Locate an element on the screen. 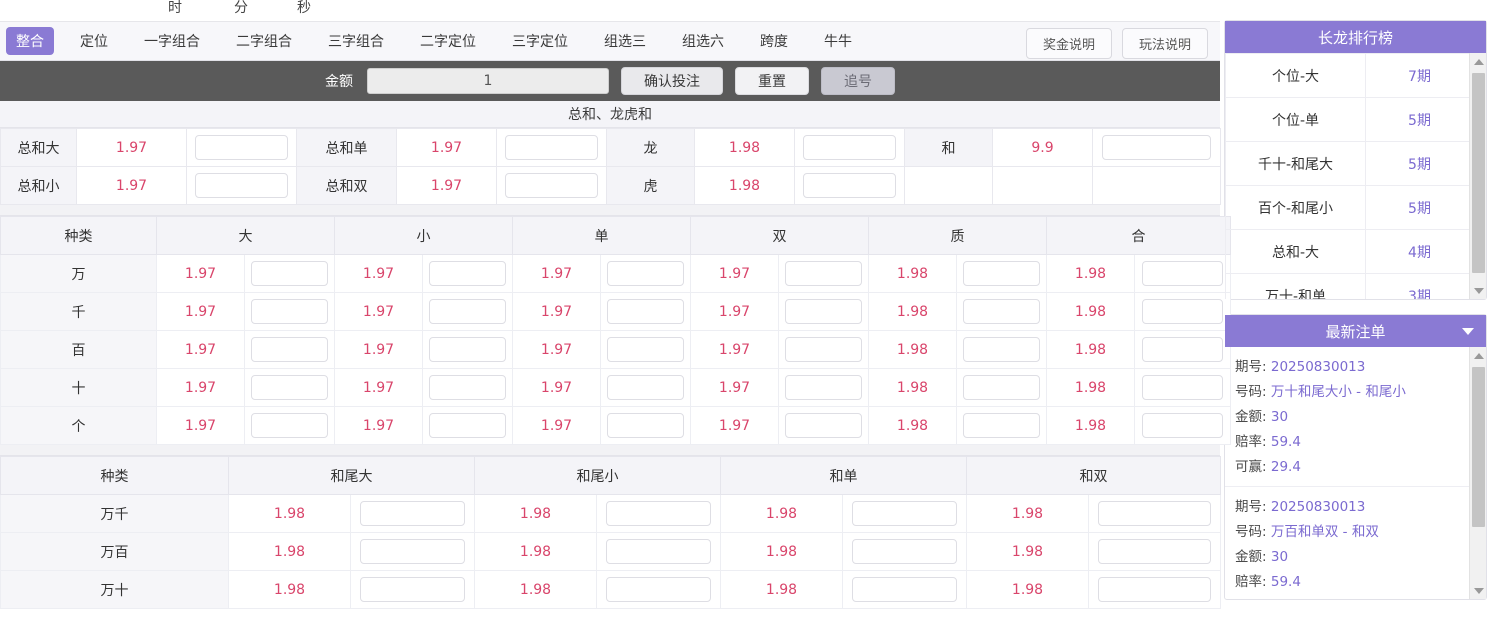 The height and width of the screenshot is (630, 1495). bet-odds-zonghe-shuang: 1.97 is located at coordinates (446, 185).